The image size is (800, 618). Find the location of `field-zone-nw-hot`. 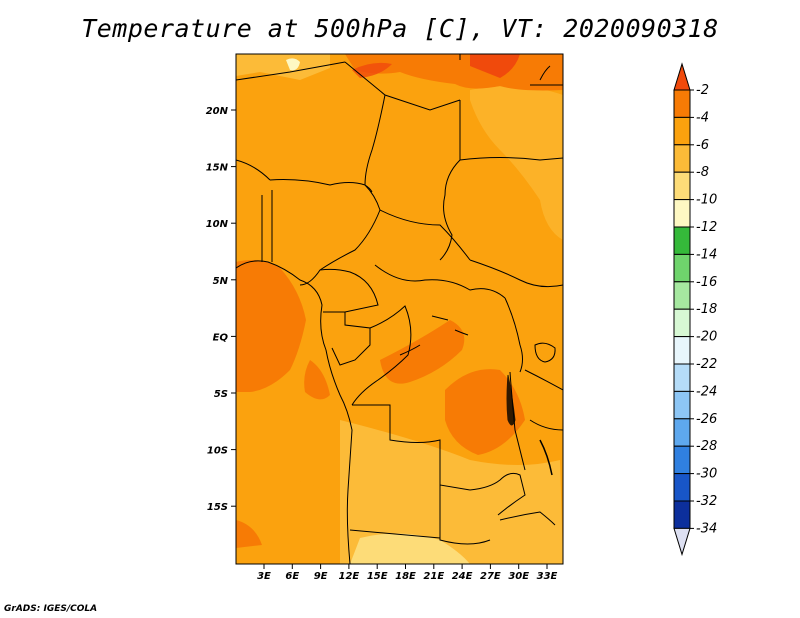

field-zone-nw-hot is located at coordinates (372, 70).